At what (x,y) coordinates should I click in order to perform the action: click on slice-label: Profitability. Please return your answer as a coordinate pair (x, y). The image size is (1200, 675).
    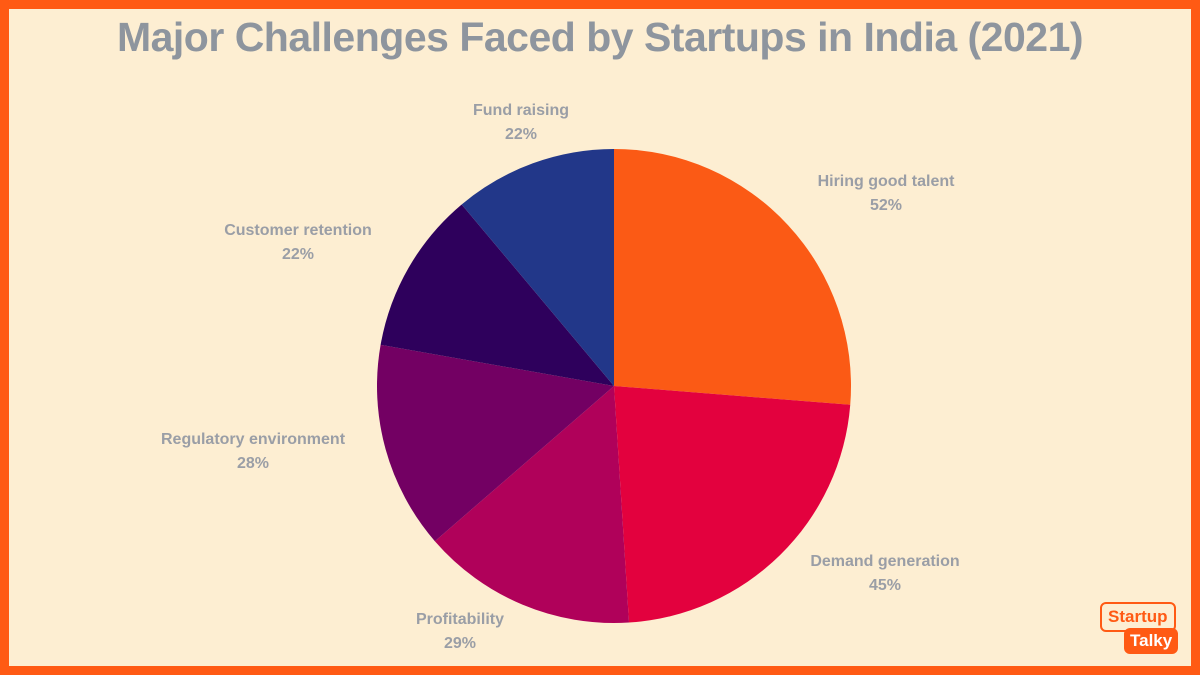
    Looking at the image, I should click on (460, 619).